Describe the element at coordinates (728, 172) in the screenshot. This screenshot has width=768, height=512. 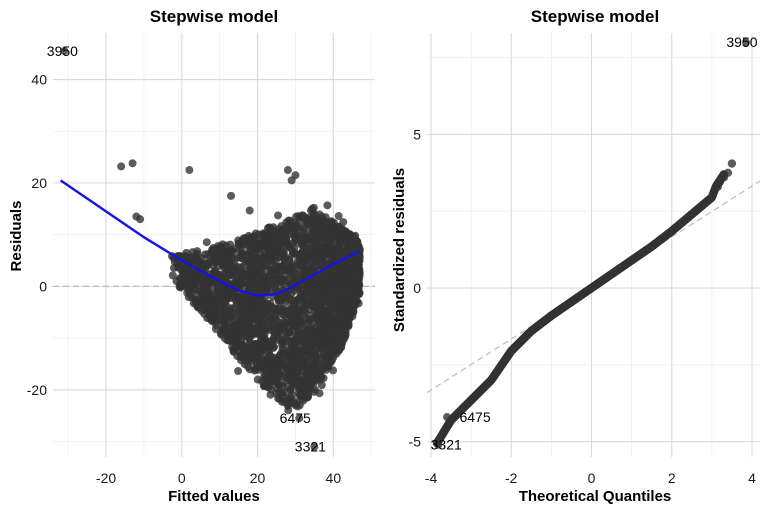
I see `tail-point` at that location.